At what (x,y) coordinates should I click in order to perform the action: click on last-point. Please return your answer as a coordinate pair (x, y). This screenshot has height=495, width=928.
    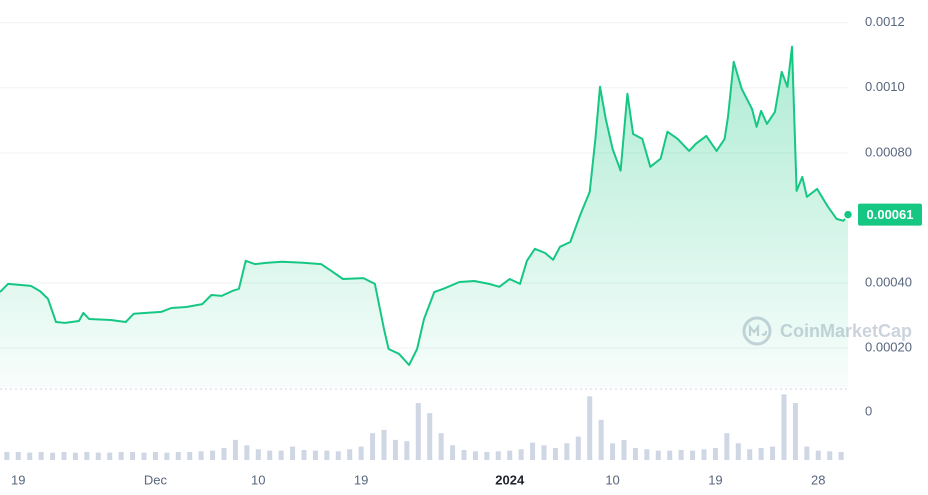
    Looking at the image, I should click on (848, 214).